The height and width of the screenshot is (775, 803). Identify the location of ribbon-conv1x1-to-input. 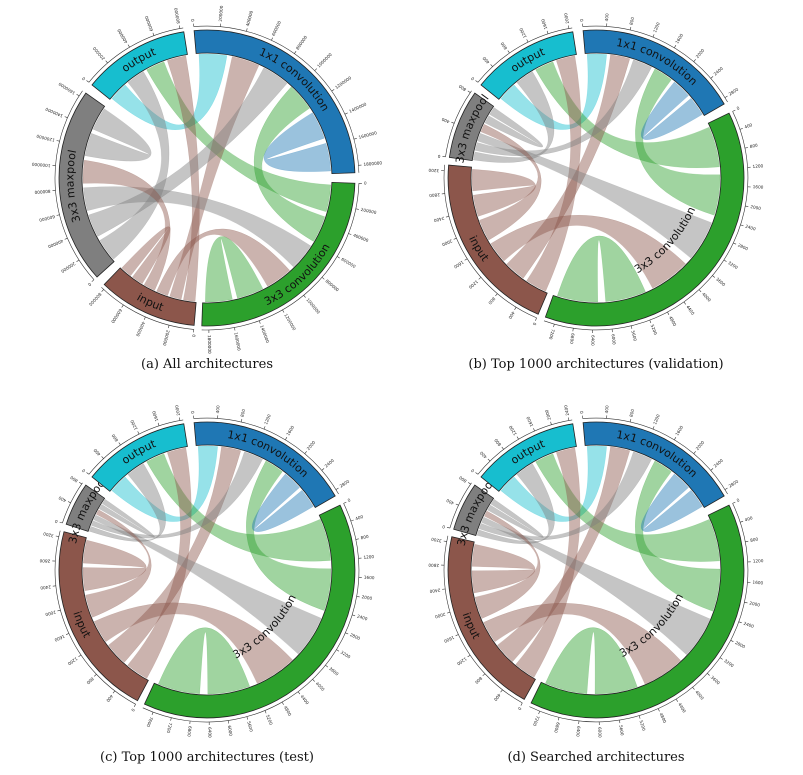
(175, 554).